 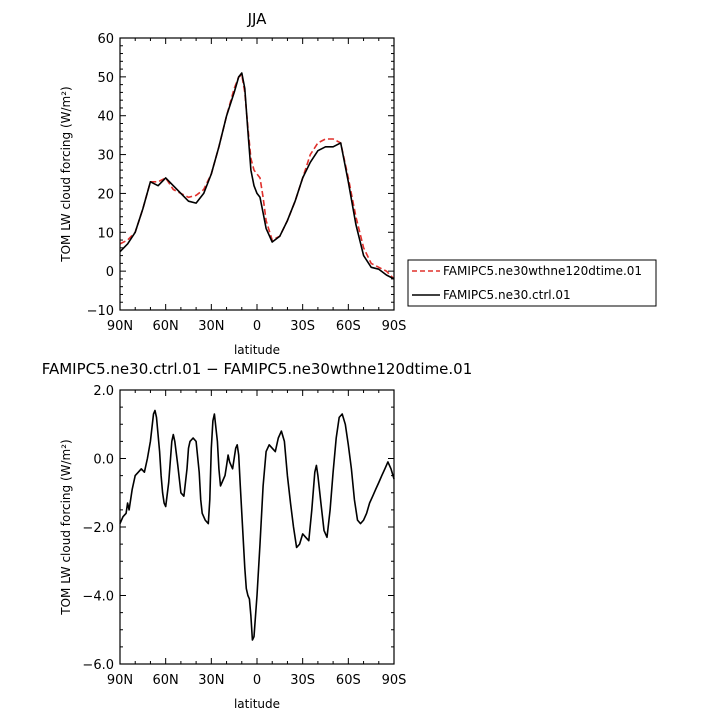 I want to click on top-x-tick-label: 60N, so click(x=166, y=326).